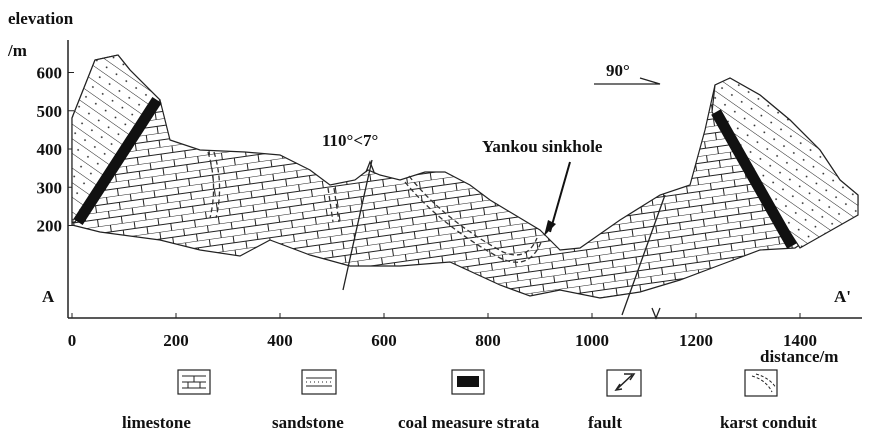  Describe the element at coordinates (156, 422) in the screenshot. I see `legend-label: limestone` at that location.